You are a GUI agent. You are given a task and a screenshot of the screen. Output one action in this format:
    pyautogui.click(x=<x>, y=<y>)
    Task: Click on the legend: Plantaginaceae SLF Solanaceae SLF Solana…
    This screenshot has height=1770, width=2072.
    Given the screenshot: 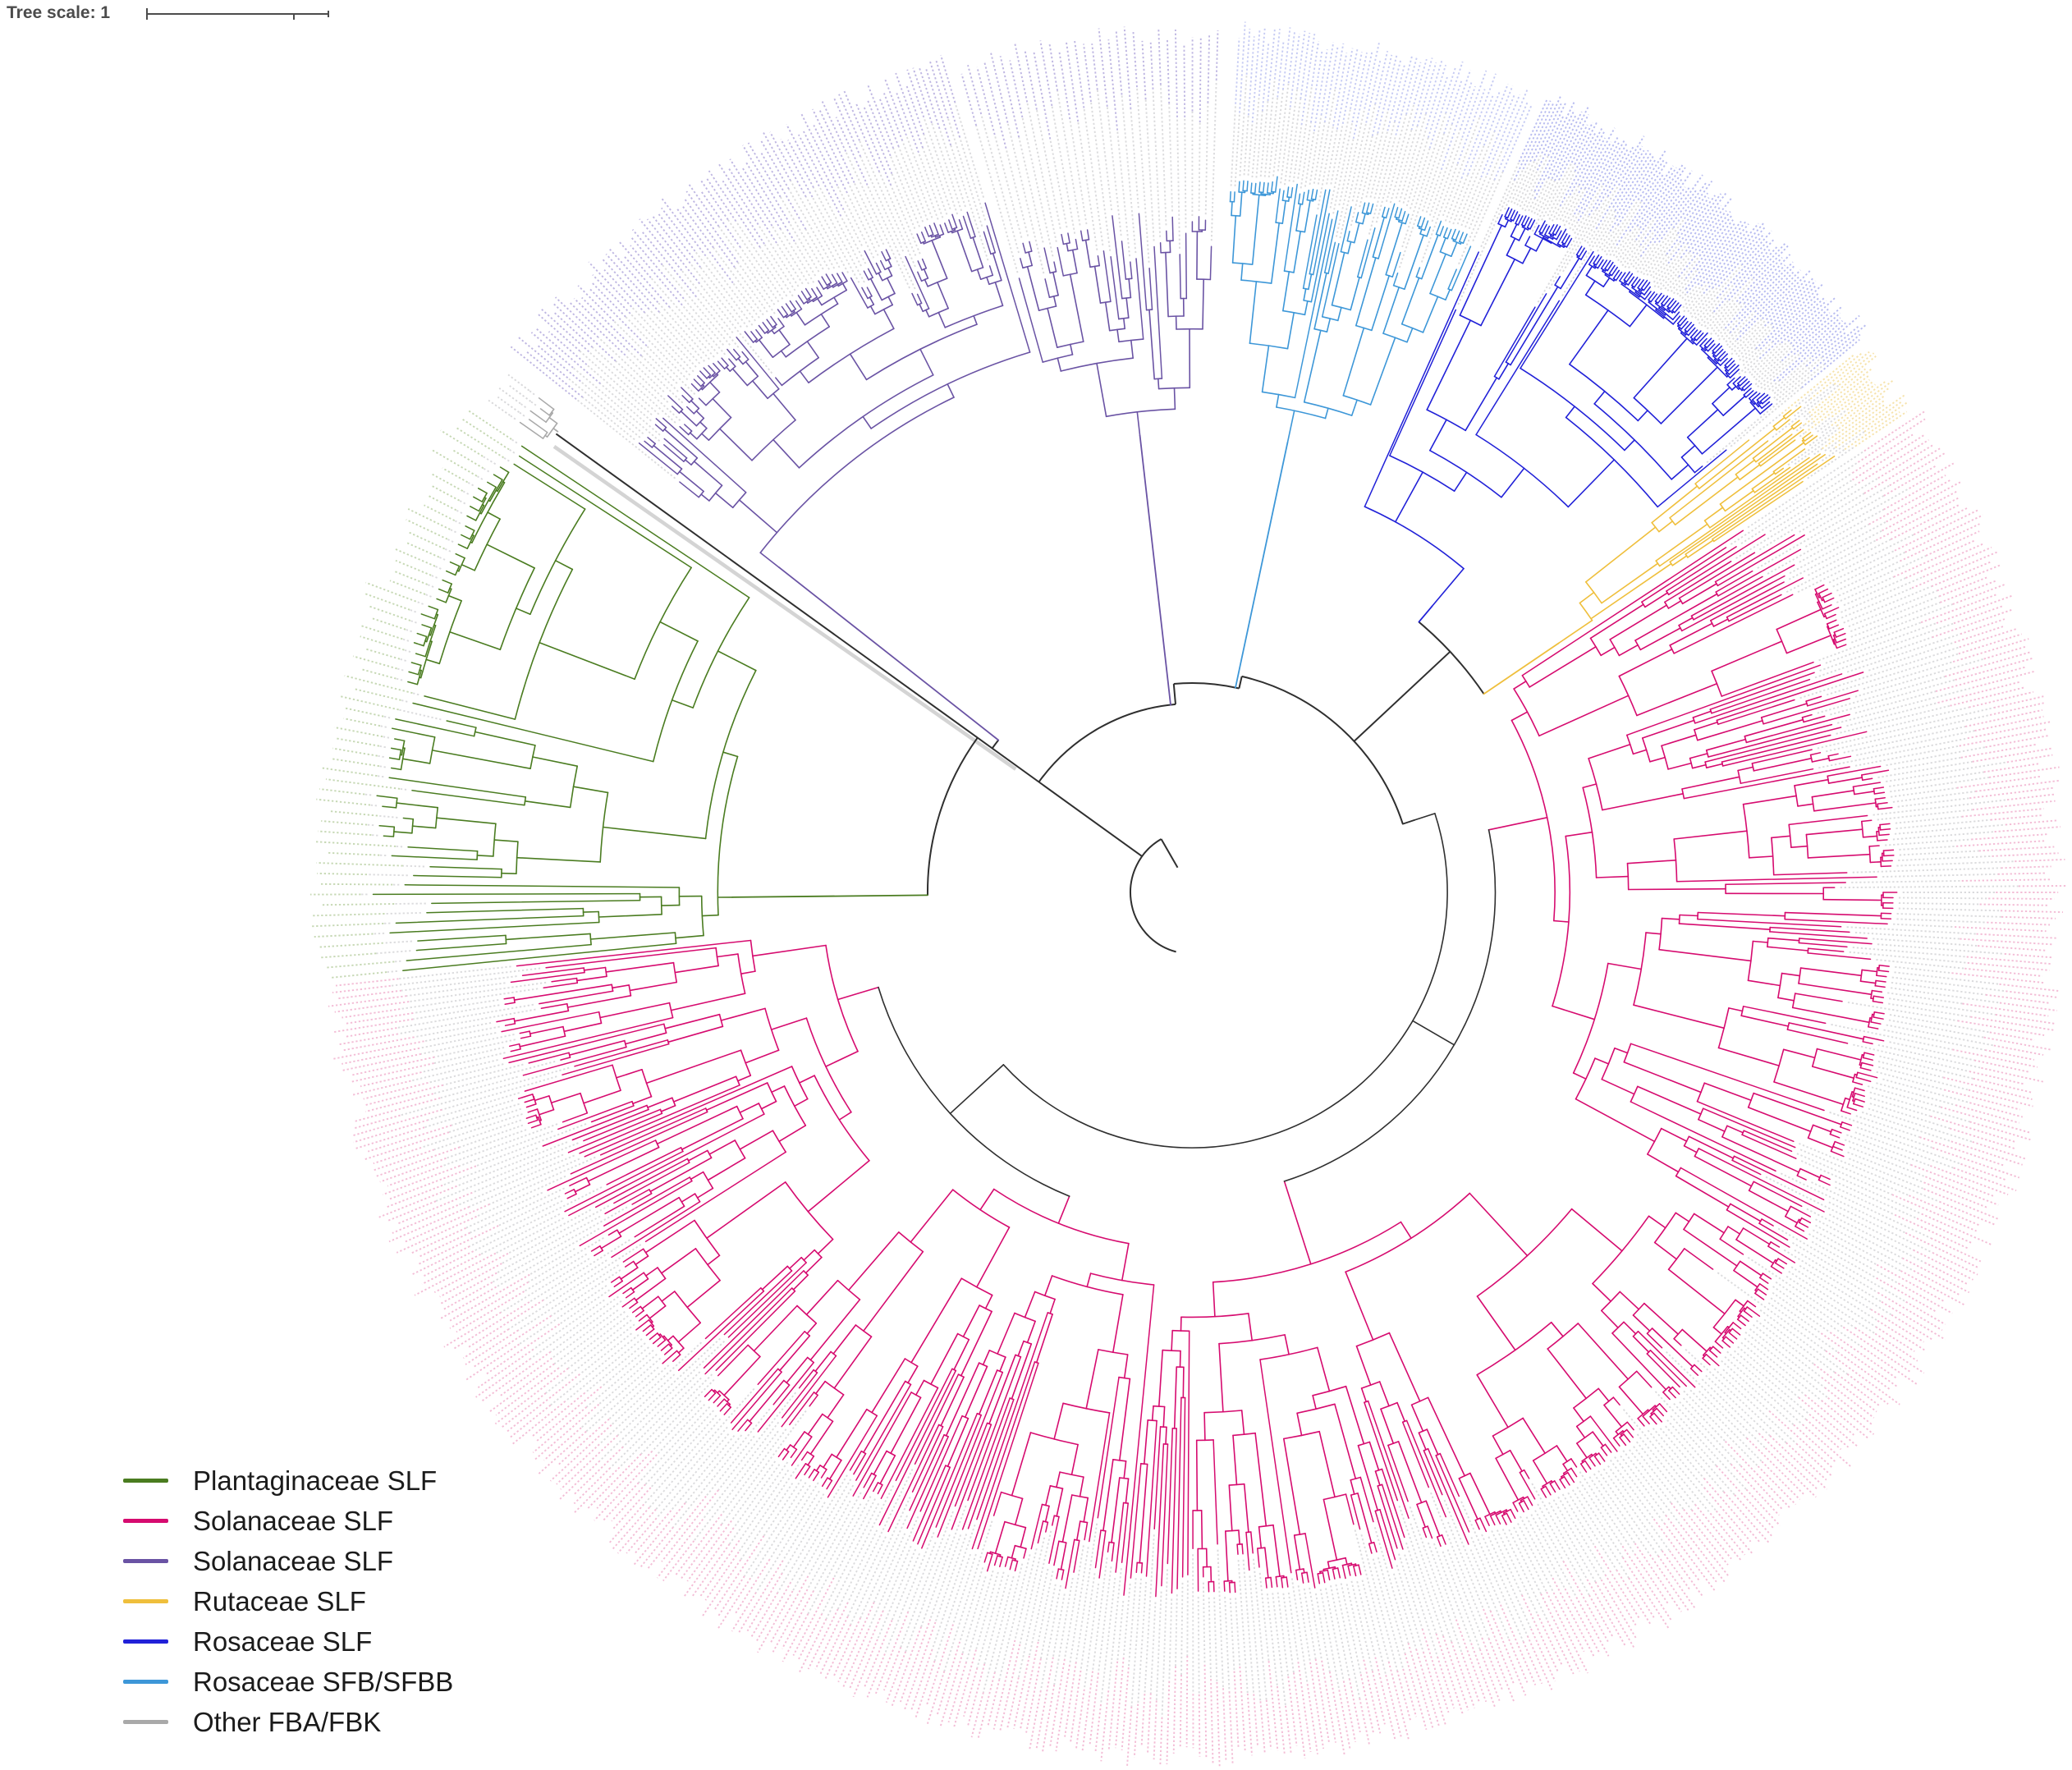 What is the action you would take?
    pyautogui.click(x=288, y=1601)
    